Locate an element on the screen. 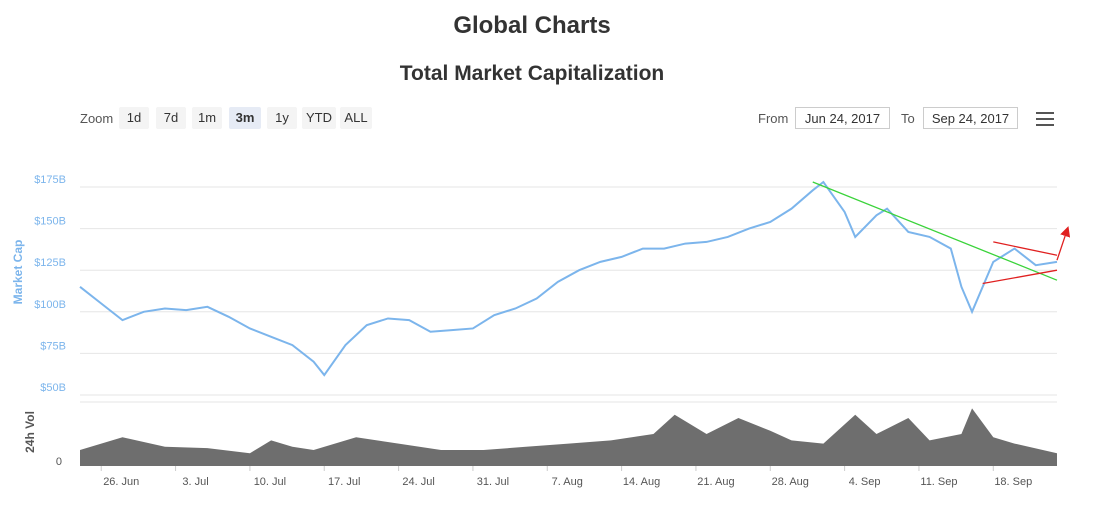 This screenshot has width=1099, height=505. x-tick-label: 28. Aug is located at coordinates (790, 482).